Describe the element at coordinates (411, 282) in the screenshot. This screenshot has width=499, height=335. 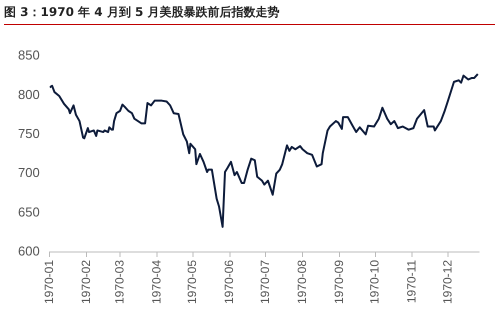
I see `x-tick-label: 1970-11` at that location.